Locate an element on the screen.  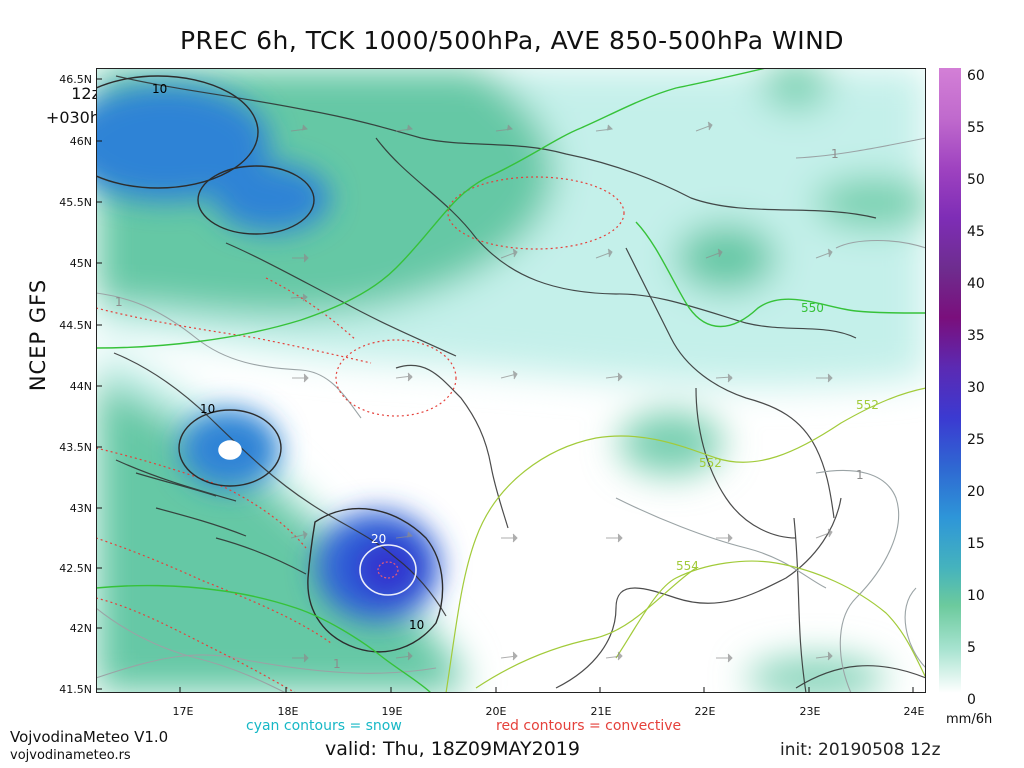
legend-color-bar is located at coordinates (950, 380).